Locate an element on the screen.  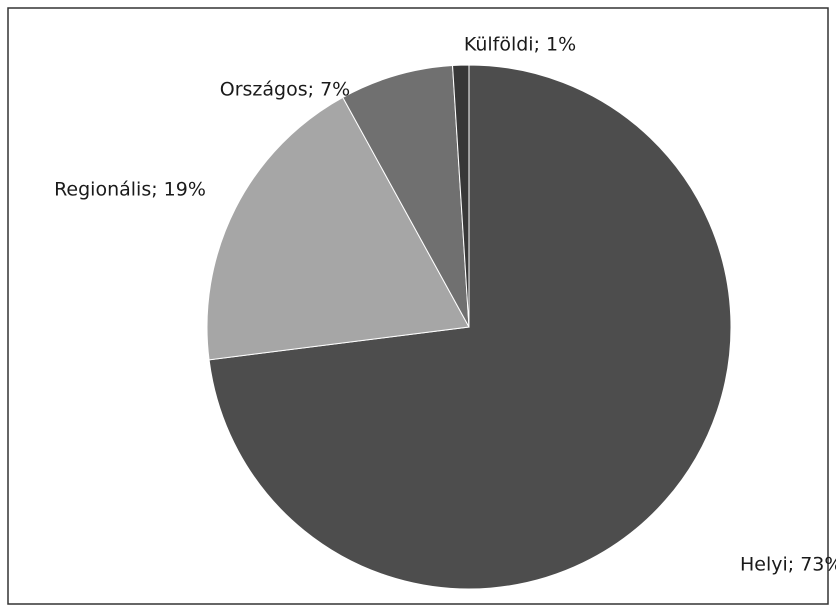
pie-slice: Külföldi is located at coordinates (461, 196).